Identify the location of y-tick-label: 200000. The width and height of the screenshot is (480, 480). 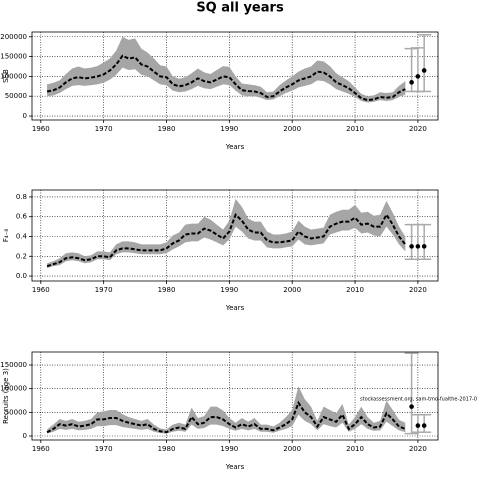
(13, 37).